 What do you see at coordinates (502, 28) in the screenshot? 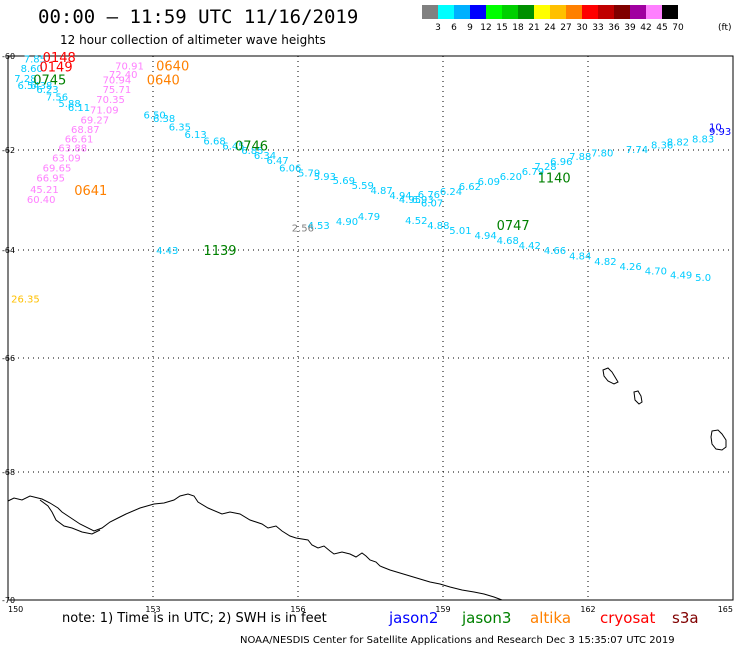
I see `color-scale-label: 15` at bounding box center [502, 28].